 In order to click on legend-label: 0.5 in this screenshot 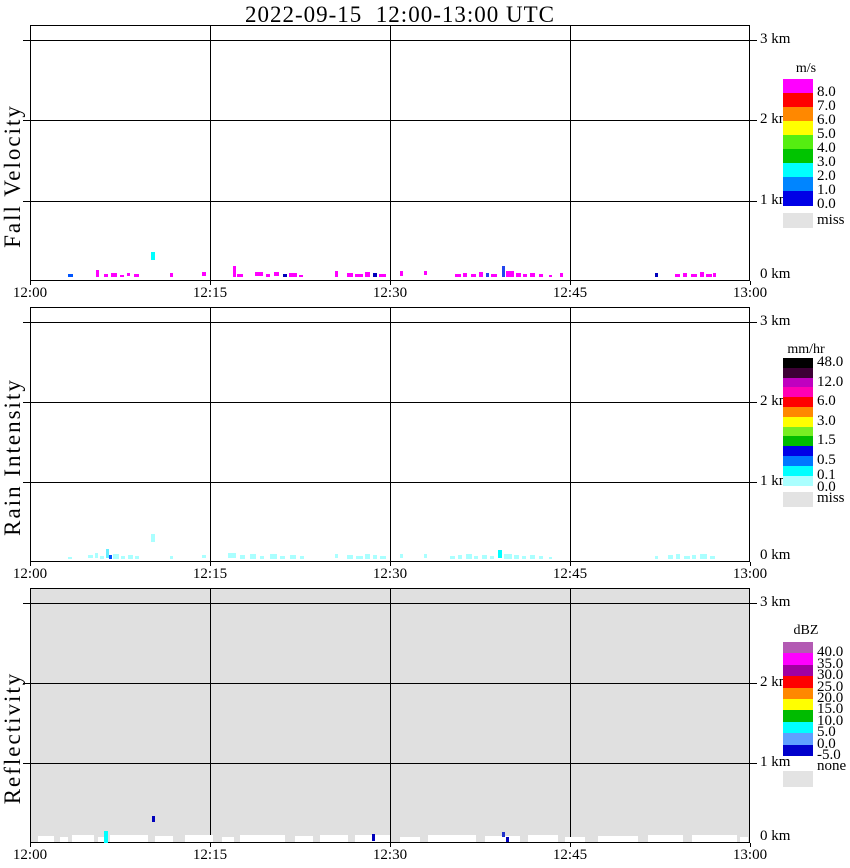, I will do `click(826, 459)`.